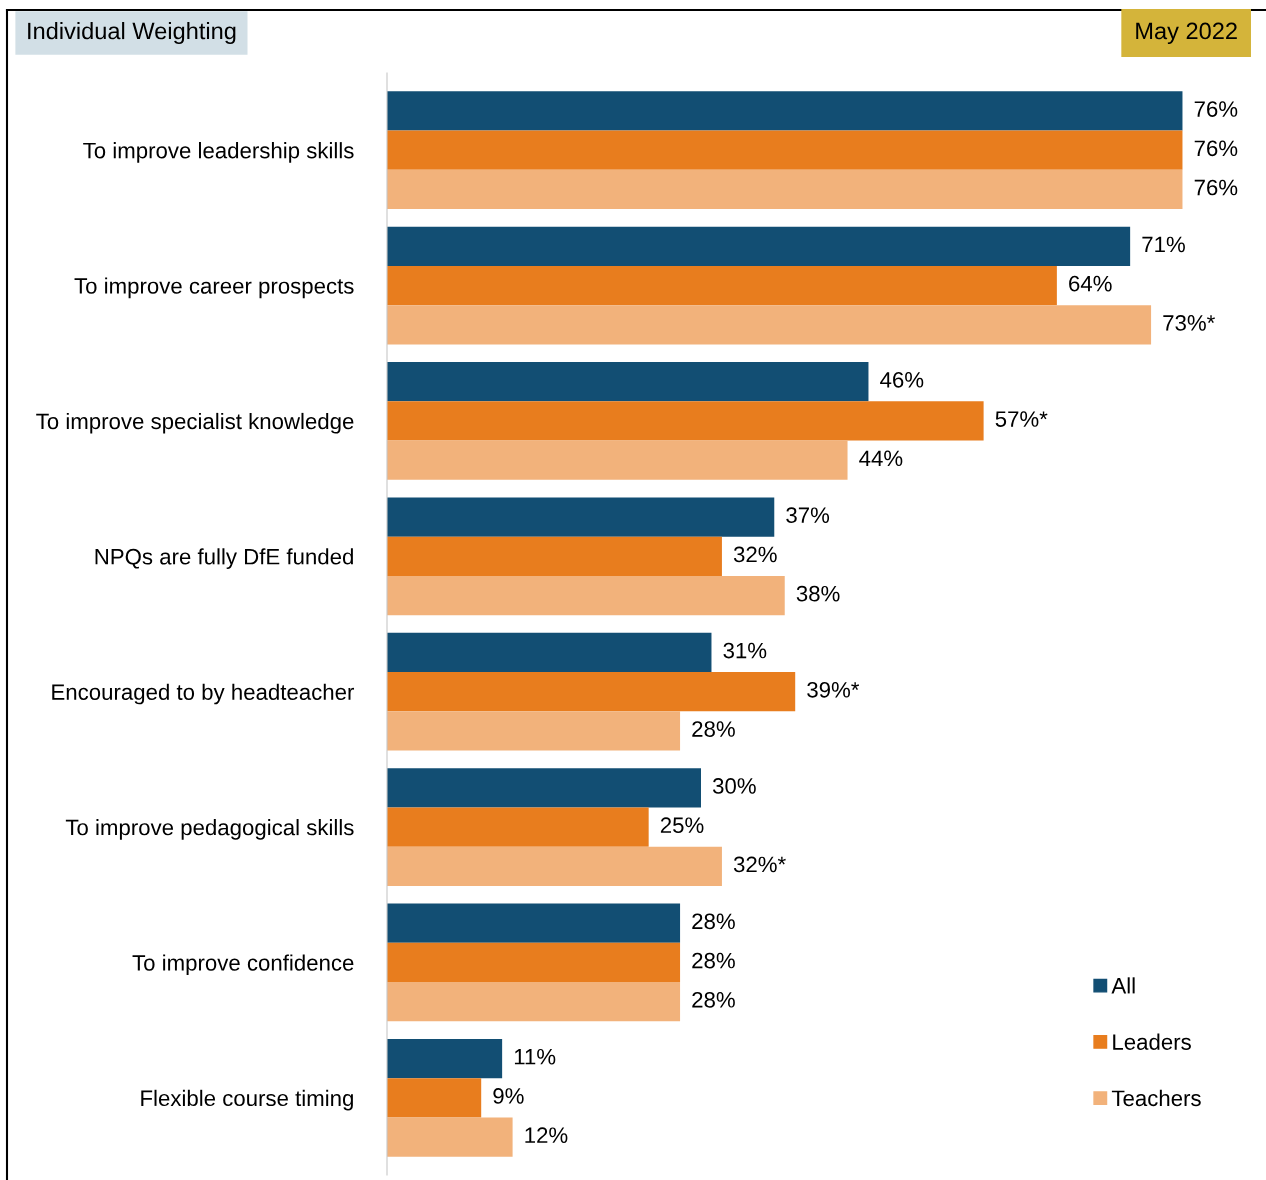  I want to click on data-label: 37%, so click(808, 515).